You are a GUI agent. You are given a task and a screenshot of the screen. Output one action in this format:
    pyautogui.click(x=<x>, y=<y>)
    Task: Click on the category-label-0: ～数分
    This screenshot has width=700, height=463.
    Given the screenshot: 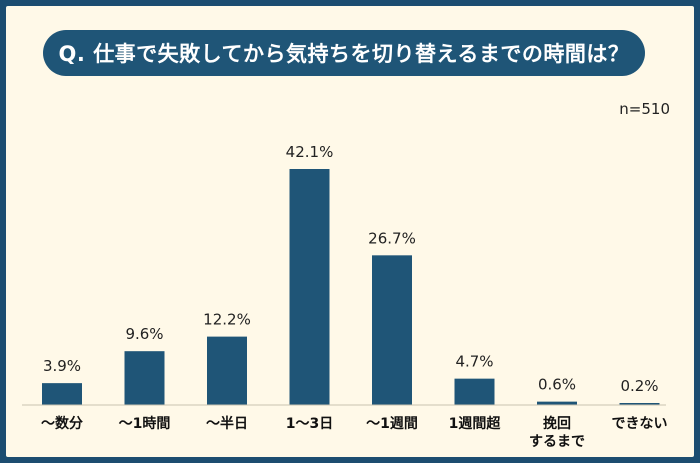 What is the action you would take?
    pyautogui.click(x=62, y=423)
    